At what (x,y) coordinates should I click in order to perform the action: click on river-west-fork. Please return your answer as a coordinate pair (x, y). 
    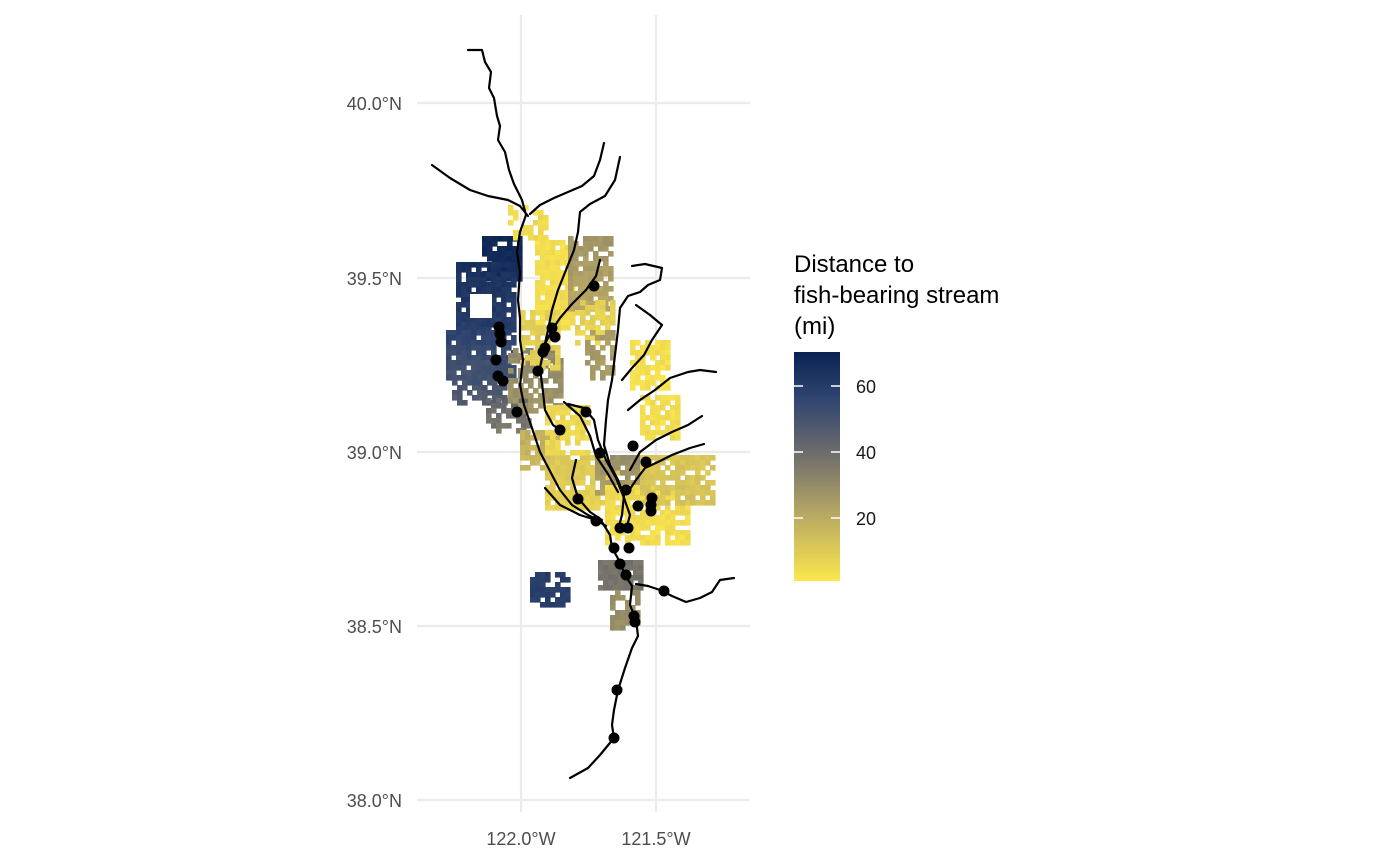
    Looking at the image, I should click on (480, 190).